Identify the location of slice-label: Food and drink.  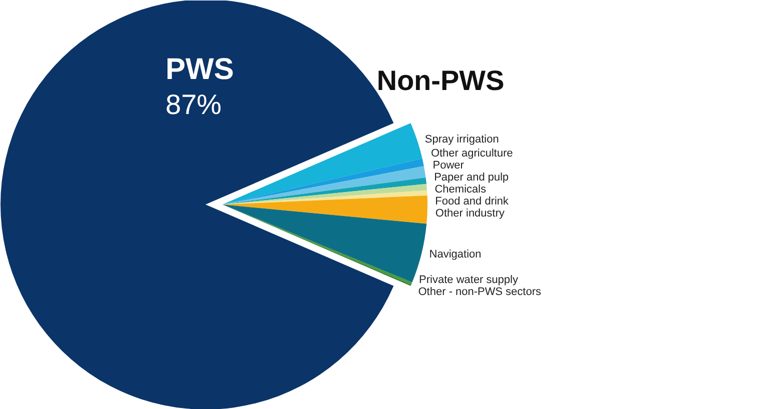
(472, 202).